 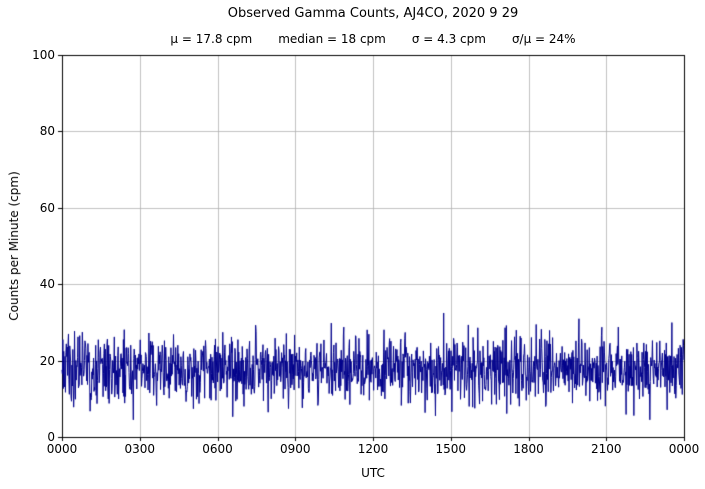 I want to click on chart-title: Observed Gamma Counts, AJ4CO, 2020 9 29, so click(x=373, y=13).